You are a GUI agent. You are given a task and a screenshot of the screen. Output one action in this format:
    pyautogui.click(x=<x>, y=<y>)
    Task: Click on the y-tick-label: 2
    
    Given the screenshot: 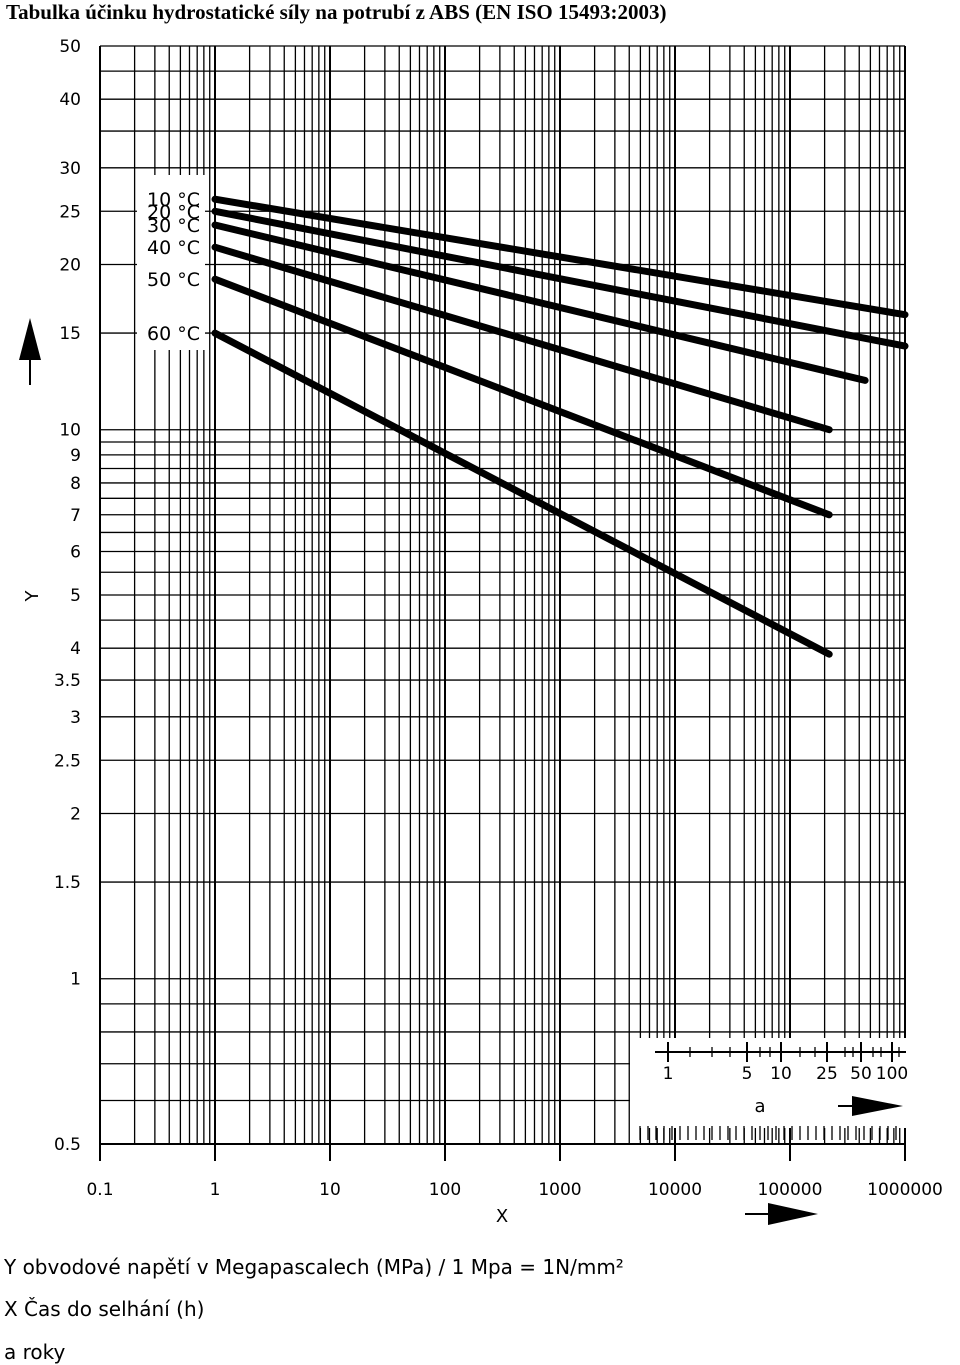 What is the action you would take?
    pyautogui.click(x=75, y=814)
    